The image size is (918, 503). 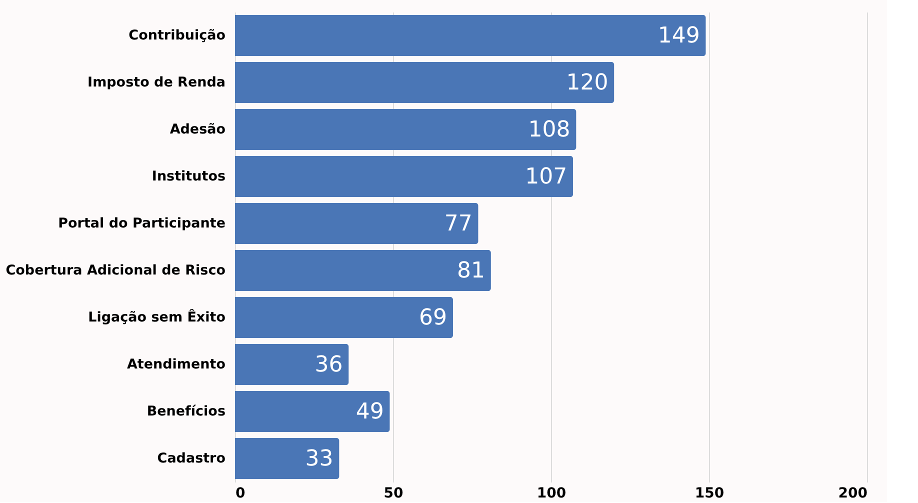 I want to click on data-label: 149, so click(x=679, y=36).